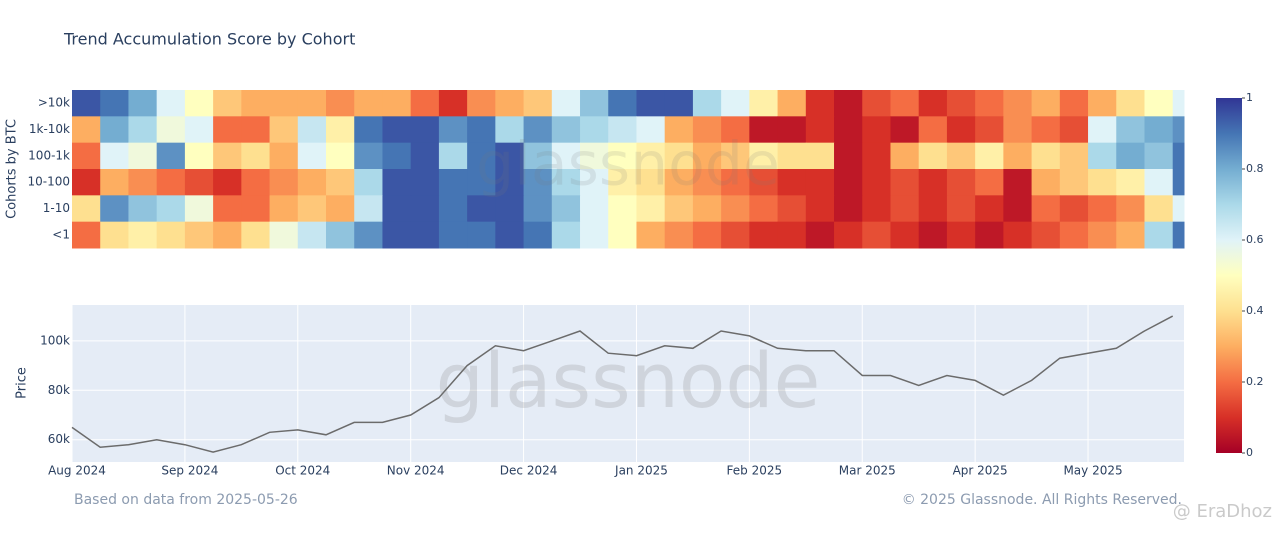  What do you see at coordinates (189, 471) in the screenshot?
I see `x-tick-label: Sep 2024` at bounding box center [189, 471].